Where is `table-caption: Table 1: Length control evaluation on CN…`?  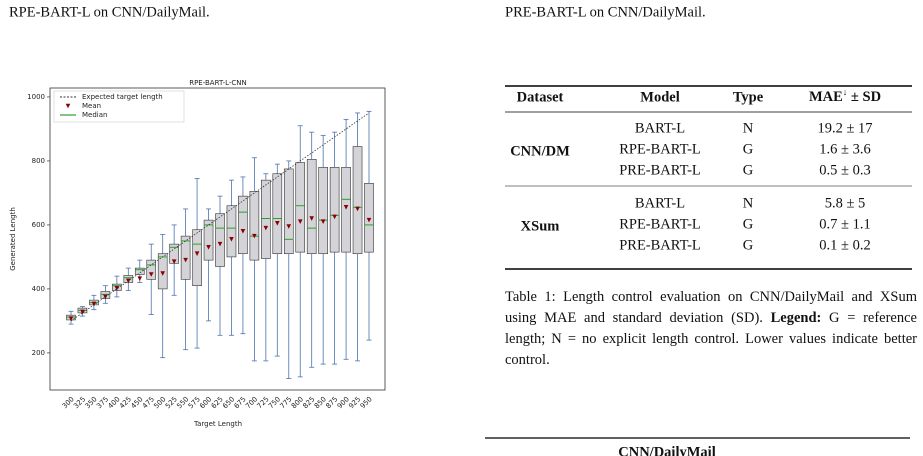 table-caption: Table 1: Length control evaluation on CN… is located at coordinates (711, 329).